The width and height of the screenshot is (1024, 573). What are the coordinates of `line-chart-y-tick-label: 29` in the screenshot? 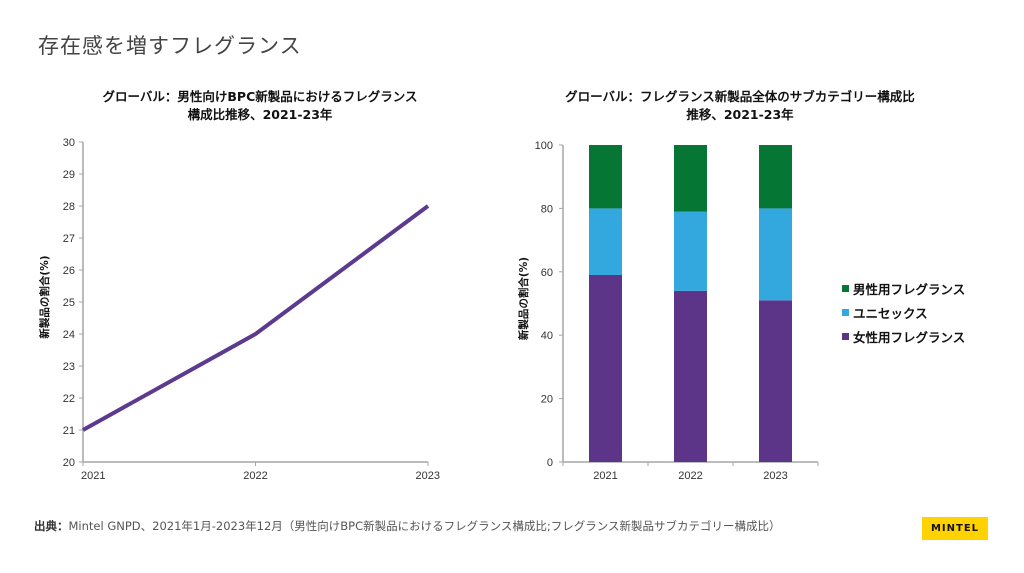 It's located at (69, 175).